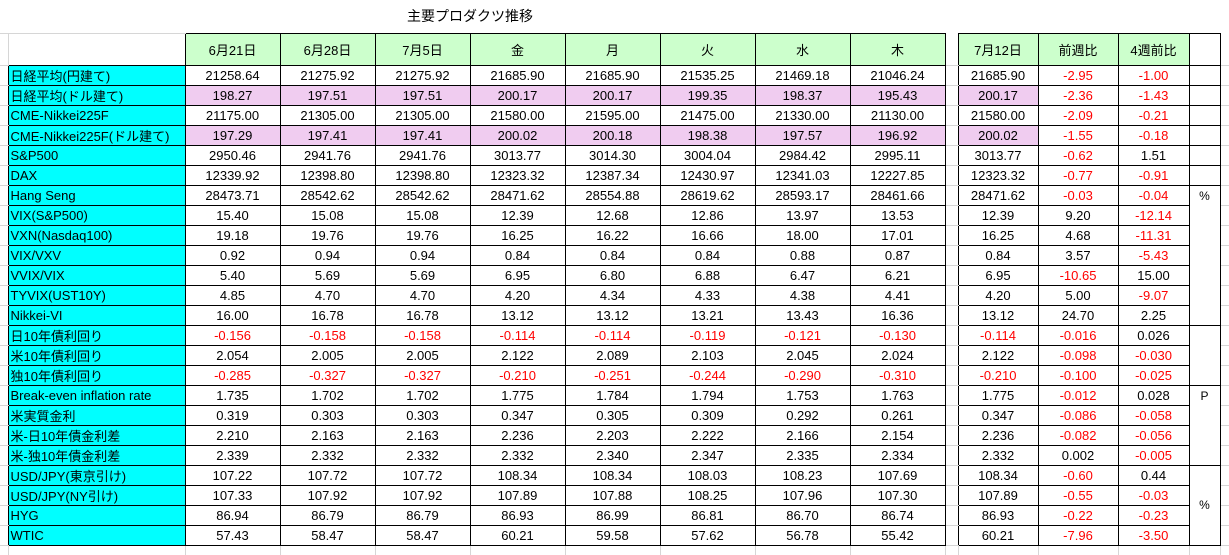 The height and width of the screenshot is (555, 1229). I want to click on value-cell: 4.20, so click(998, 295).